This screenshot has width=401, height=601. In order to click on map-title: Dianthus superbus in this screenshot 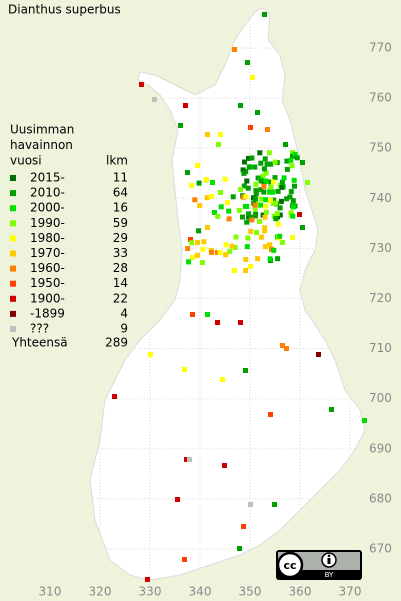, I will do `click(64, 10)`.